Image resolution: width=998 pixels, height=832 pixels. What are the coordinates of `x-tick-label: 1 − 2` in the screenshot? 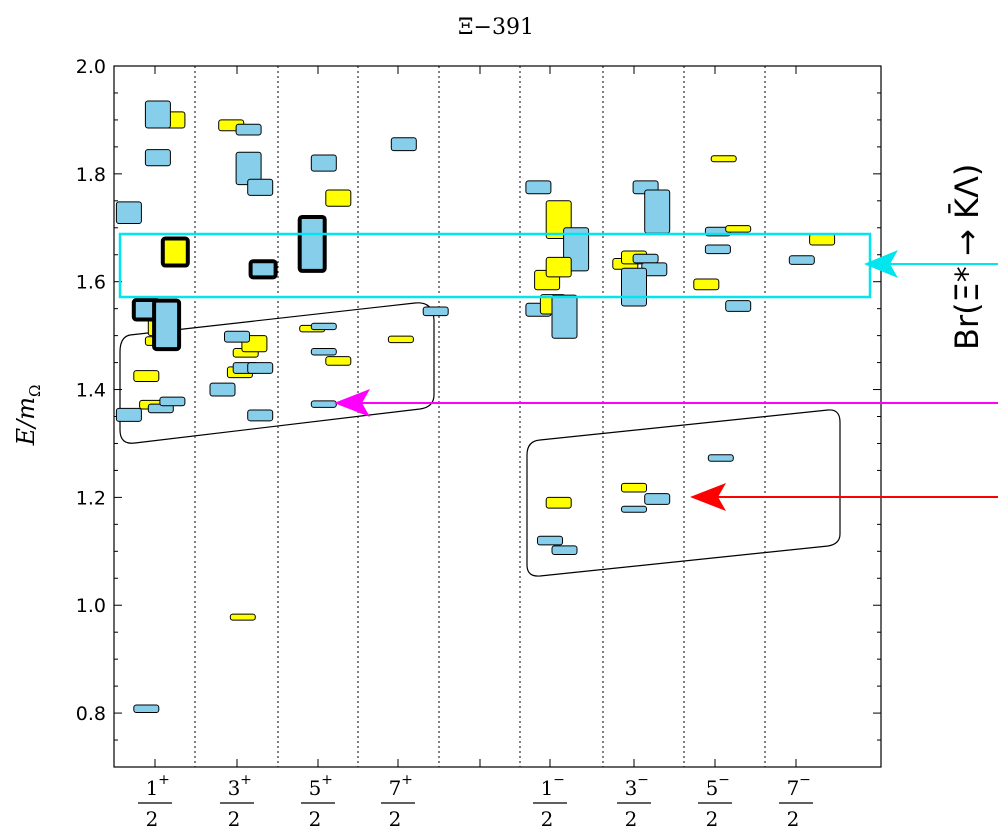 It's located at (550, 801).